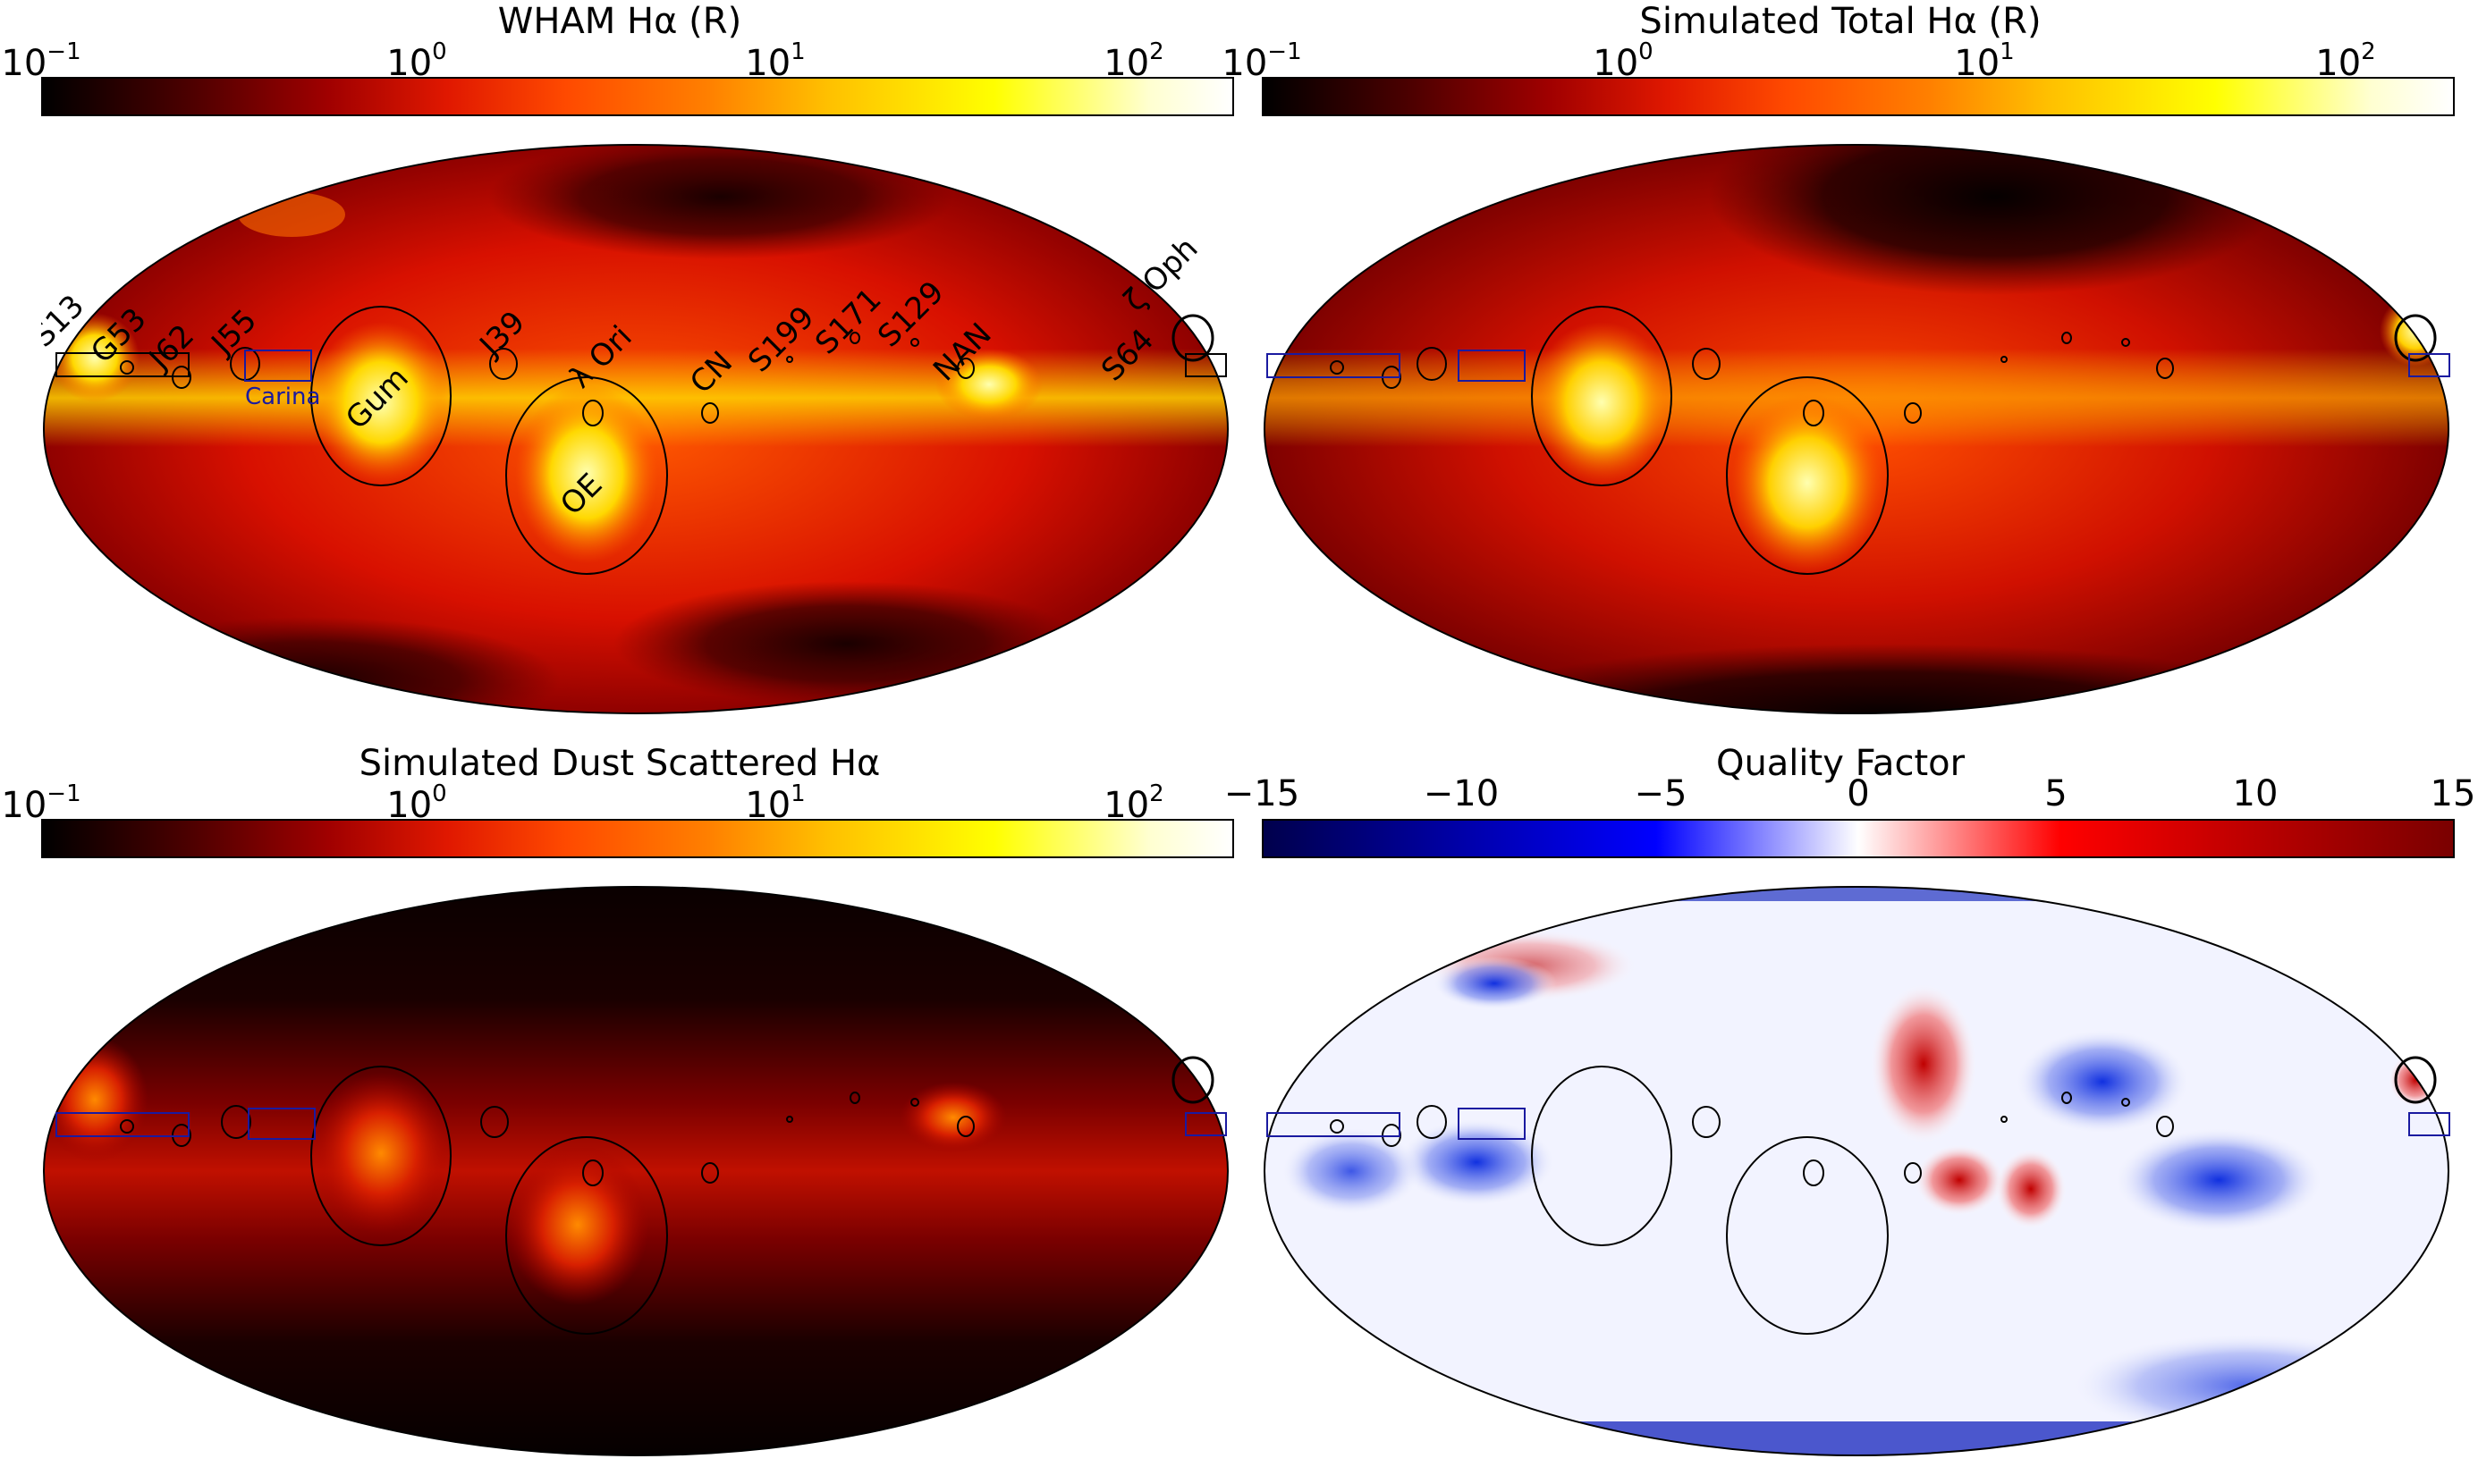 Image resolution: width=2478 pixels, height=1484 pixels. I want to click on quality-tick-5: 5, so click(2056, 793).